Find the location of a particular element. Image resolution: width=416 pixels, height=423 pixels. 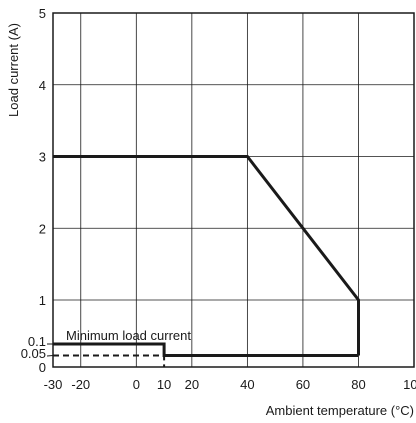

y-tick-label: 5 is located at coordinates (42, 13).